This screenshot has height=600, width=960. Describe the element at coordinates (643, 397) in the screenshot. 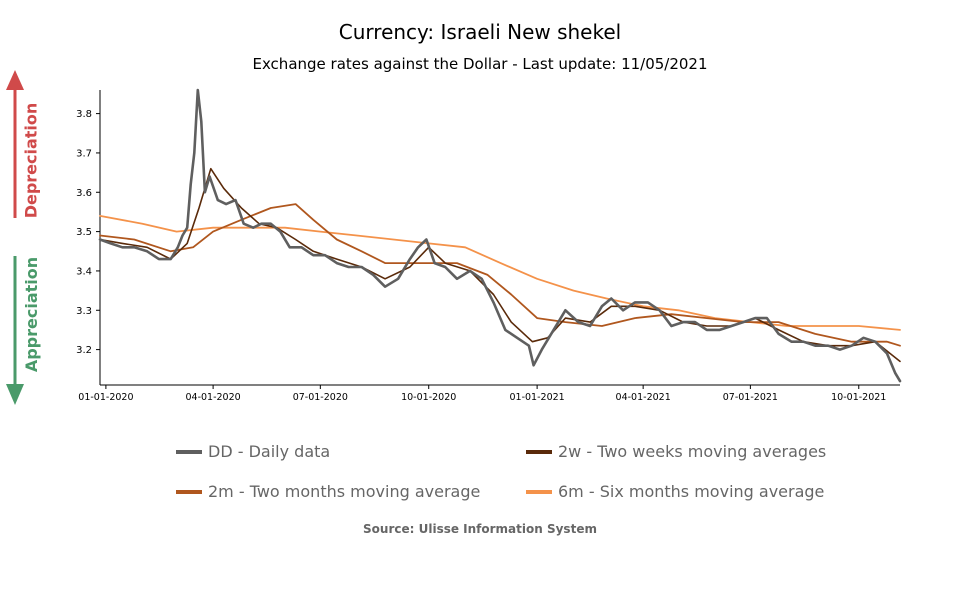

I see `x-tick-label-5: 04-01-2021` at that location.